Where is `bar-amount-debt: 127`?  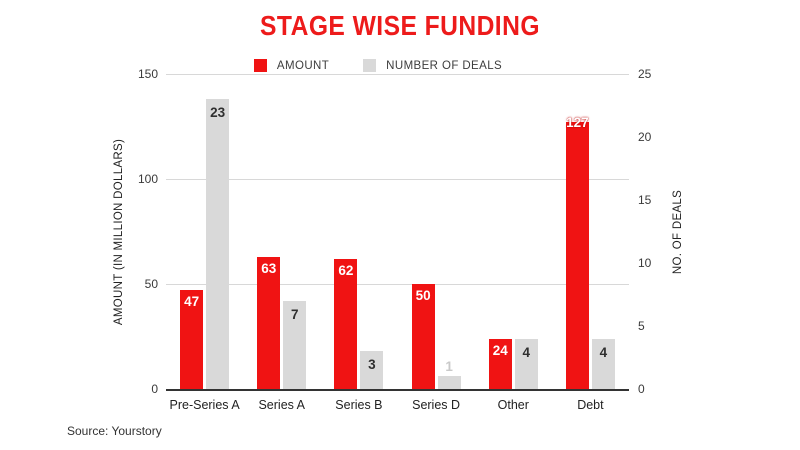
bar-amount-debt: 127 is located at coordinates (577, 252).